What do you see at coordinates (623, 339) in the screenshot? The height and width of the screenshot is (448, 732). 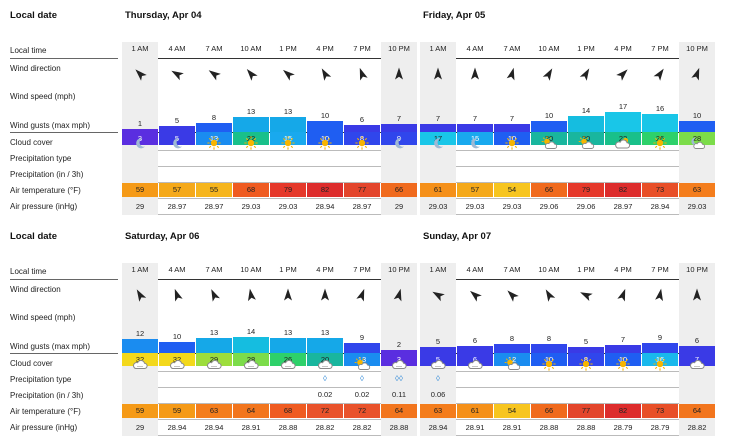 I see `wind-speed-value: 7` at bounding box center [623, 339].